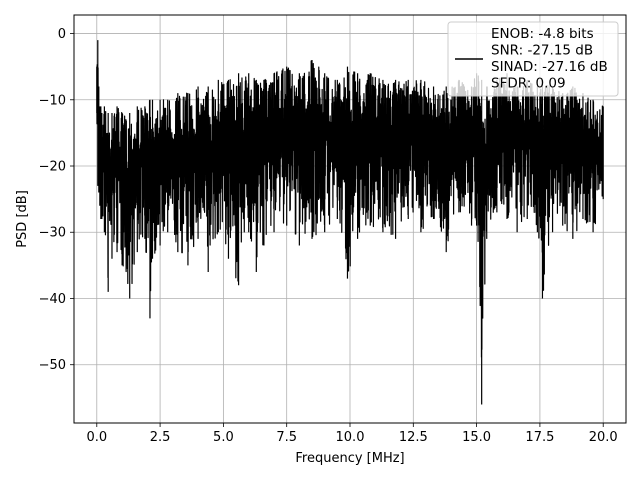  I want to click on legend-entry-line: SNR: -27.15 dB, so click(542, 51).